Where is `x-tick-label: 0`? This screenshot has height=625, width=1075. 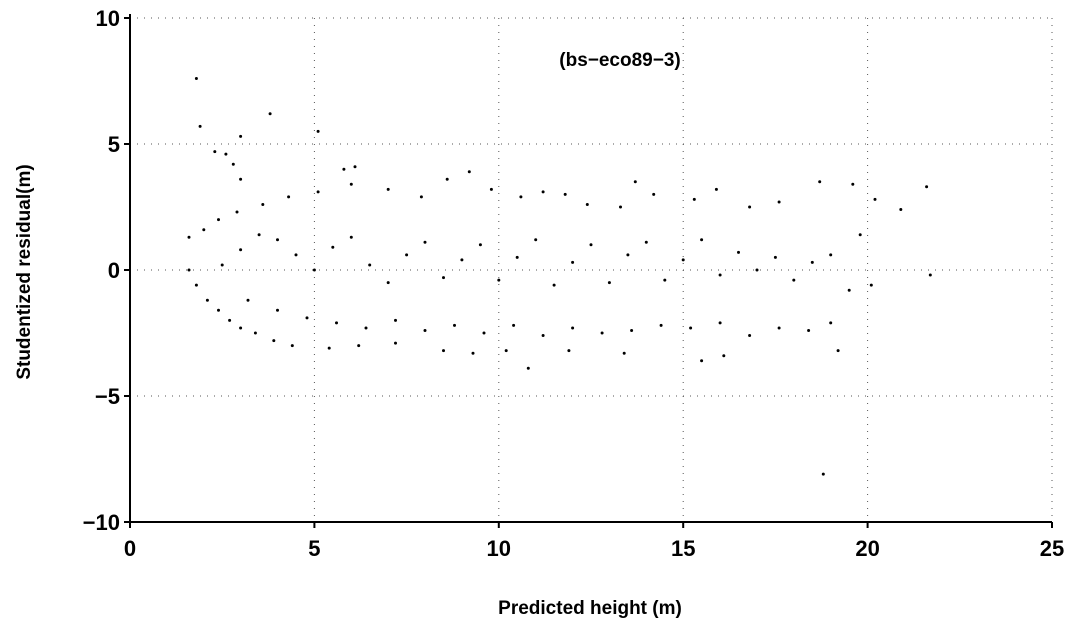 x-tick-label: 0 is located at coordinates (130, 548).